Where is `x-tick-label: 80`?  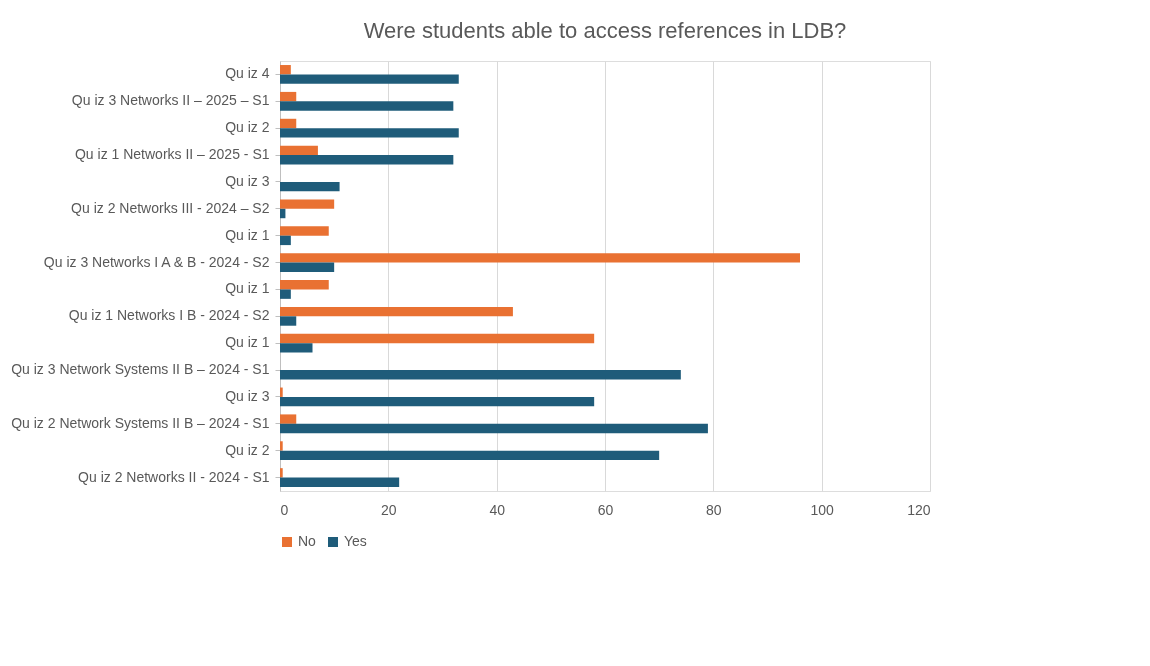 x-tick-label: 80 is located at coordinates (714, 509).